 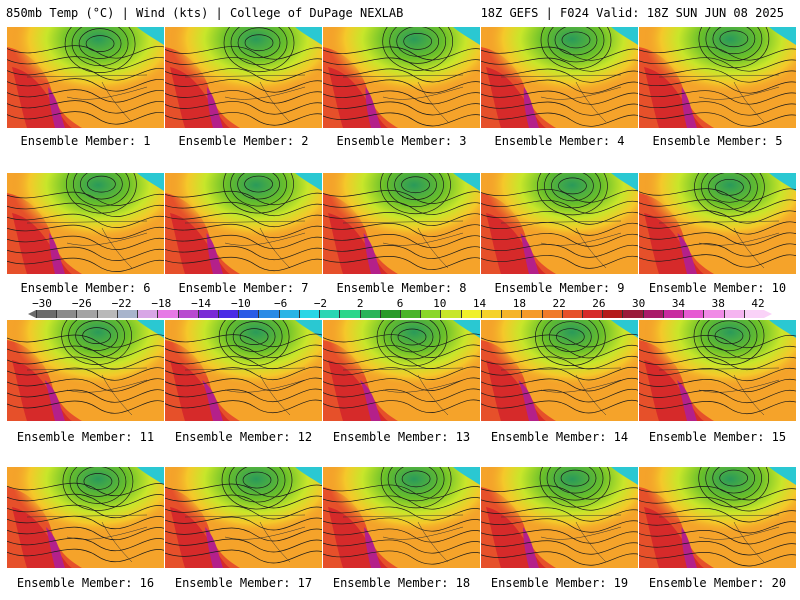 What do you see at coordinates (85, 141) in the screenshot?
I see `ensemble-member-label: Ensemble Member: 1` at bounding box center [85, 141].